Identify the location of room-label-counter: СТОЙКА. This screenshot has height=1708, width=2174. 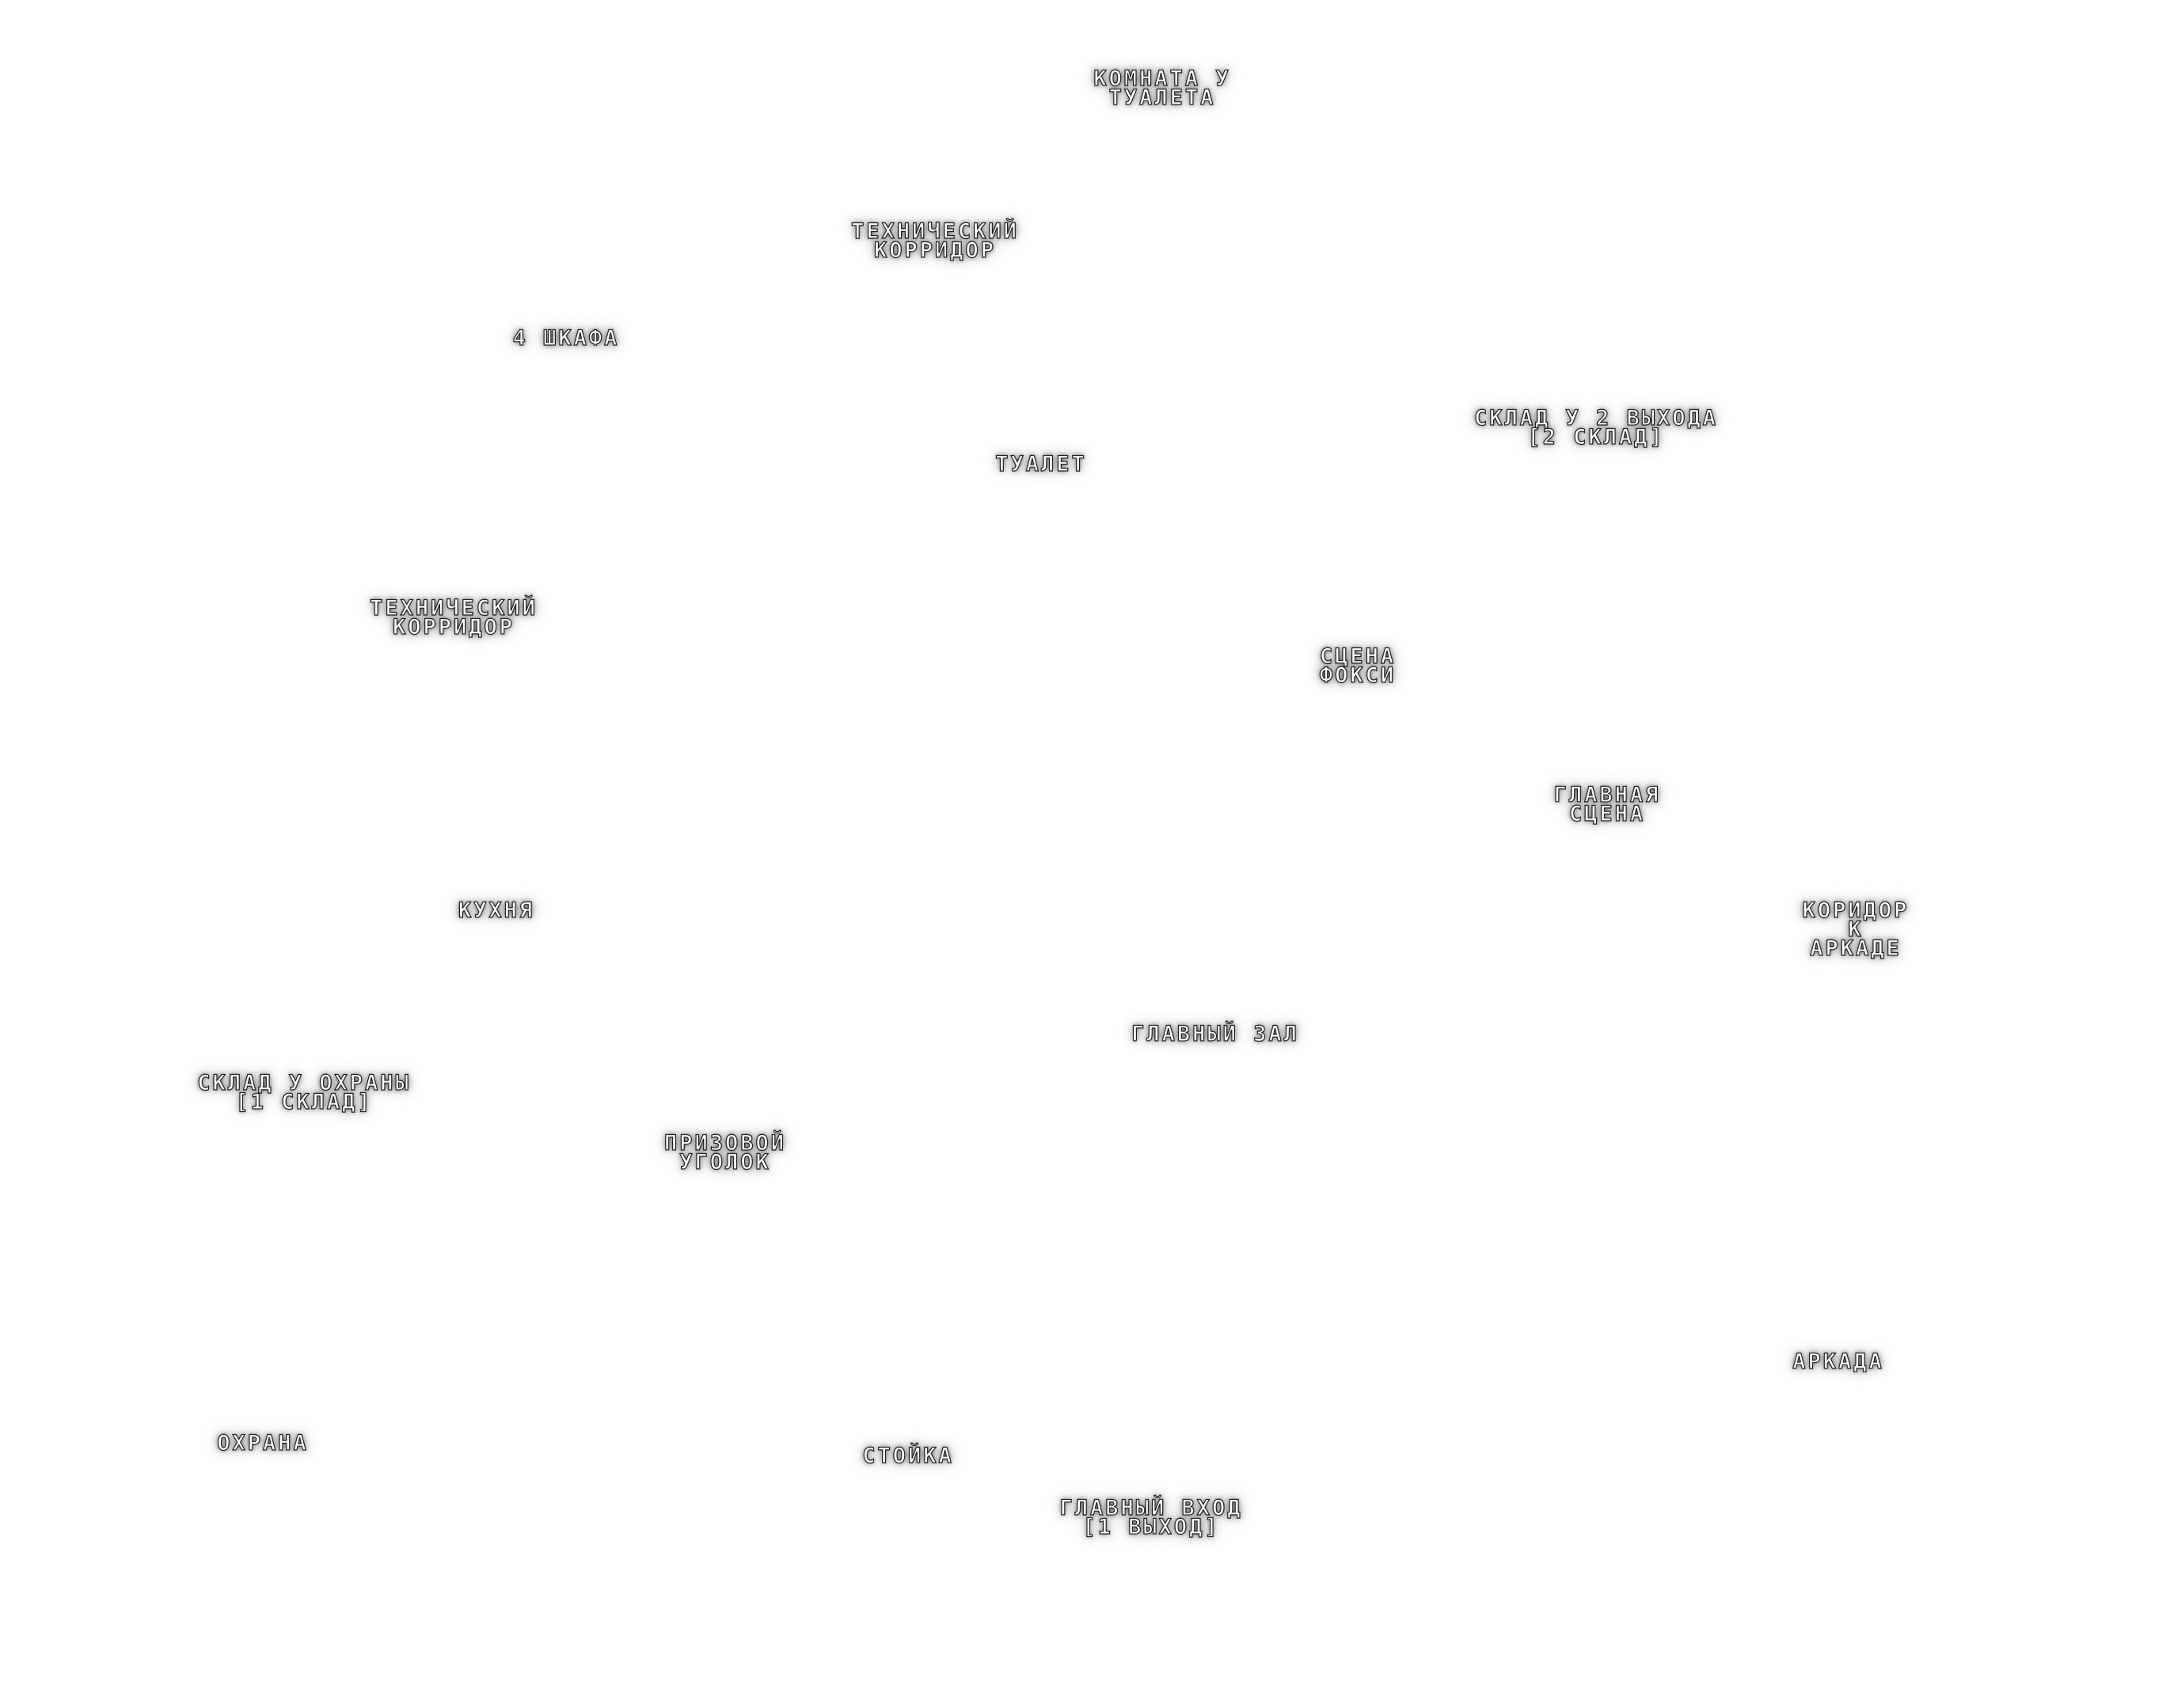
(908, 1456).